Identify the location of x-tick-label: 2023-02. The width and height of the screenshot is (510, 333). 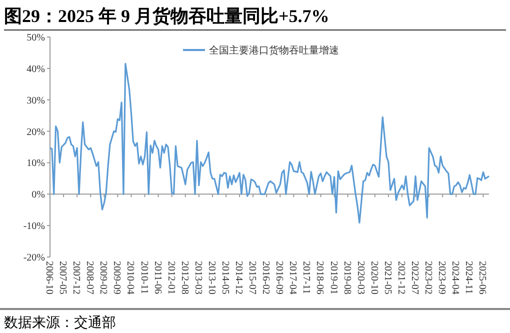
(428, 277).